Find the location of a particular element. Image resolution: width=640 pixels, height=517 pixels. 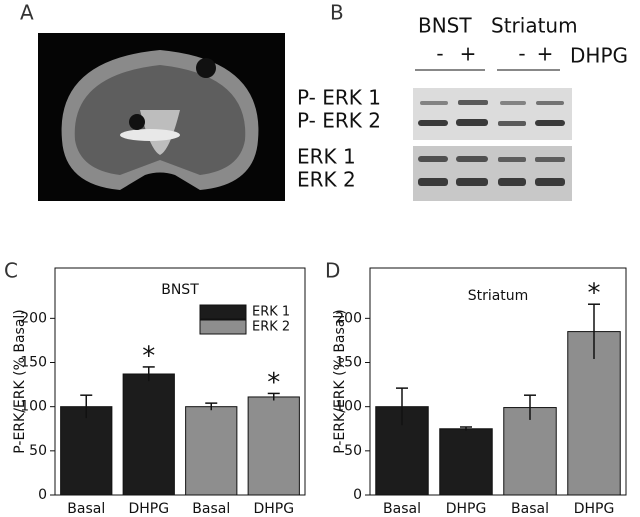

blot-row-label: ERK 1 is located at coordinates (326, 157).